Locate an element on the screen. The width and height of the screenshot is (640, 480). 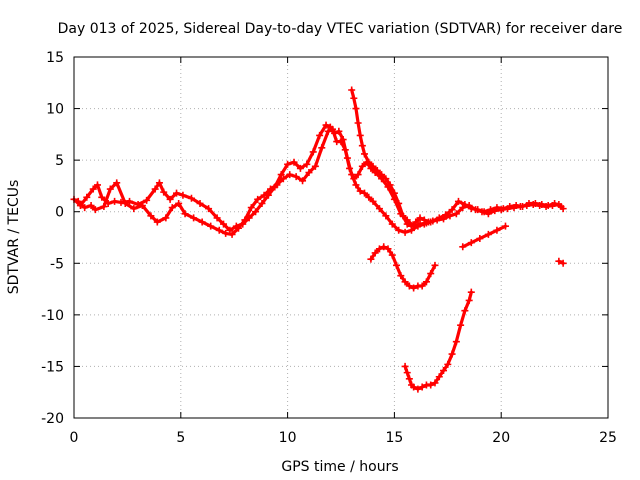
series-track-mid-dip is located at coordinates (403, 267).